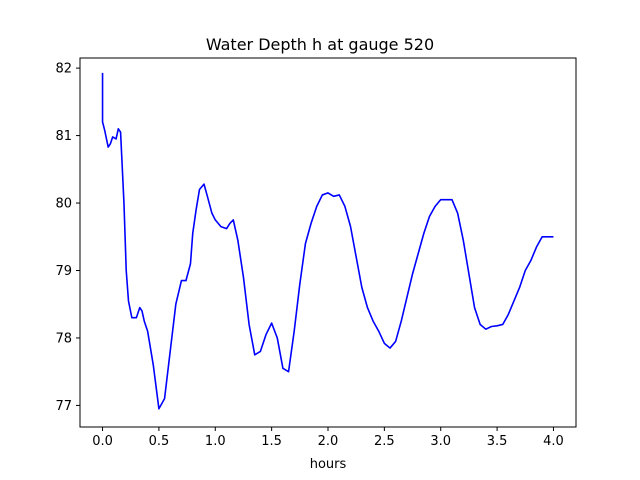  What do you see at coordinates (63, 338) in the screenshot?
I see `y-tick-label: 78` at bounding box center [63, 338].